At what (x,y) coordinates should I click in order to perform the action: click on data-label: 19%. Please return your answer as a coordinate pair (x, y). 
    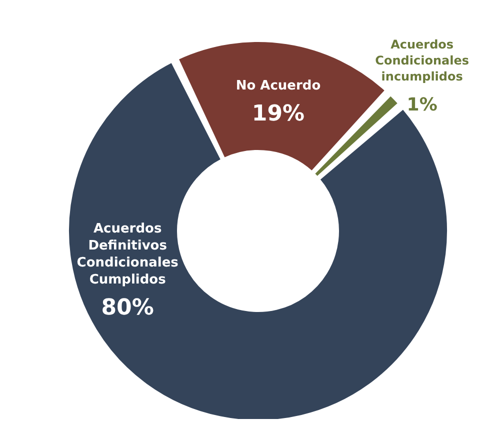
    Looking at the image, I should click on (278, 114).